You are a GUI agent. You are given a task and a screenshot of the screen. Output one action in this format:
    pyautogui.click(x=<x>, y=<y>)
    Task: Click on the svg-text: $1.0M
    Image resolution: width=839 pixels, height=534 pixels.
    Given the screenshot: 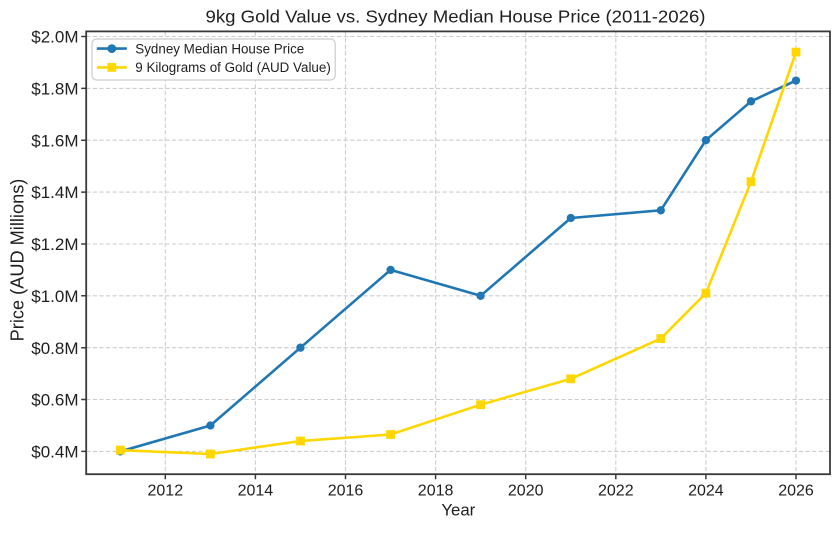 What is the action you would take?
    pyautogui.click(x=54, y=296)
    